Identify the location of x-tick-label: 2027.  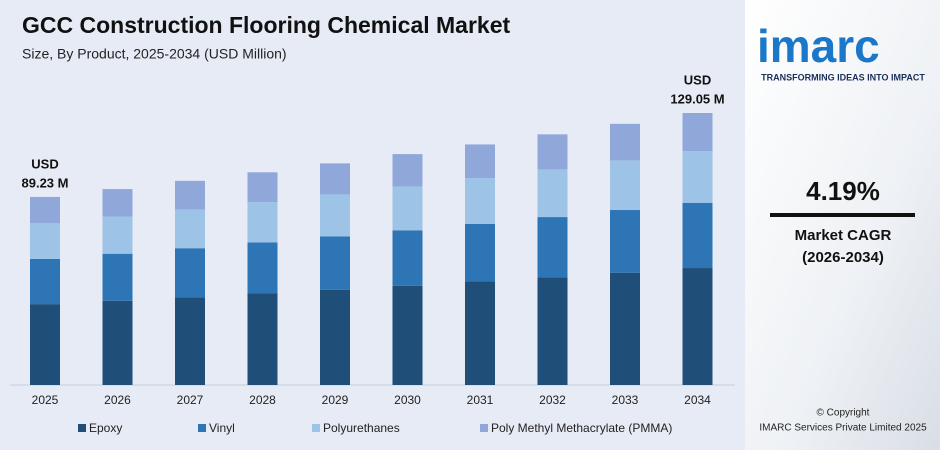
(190, 400).